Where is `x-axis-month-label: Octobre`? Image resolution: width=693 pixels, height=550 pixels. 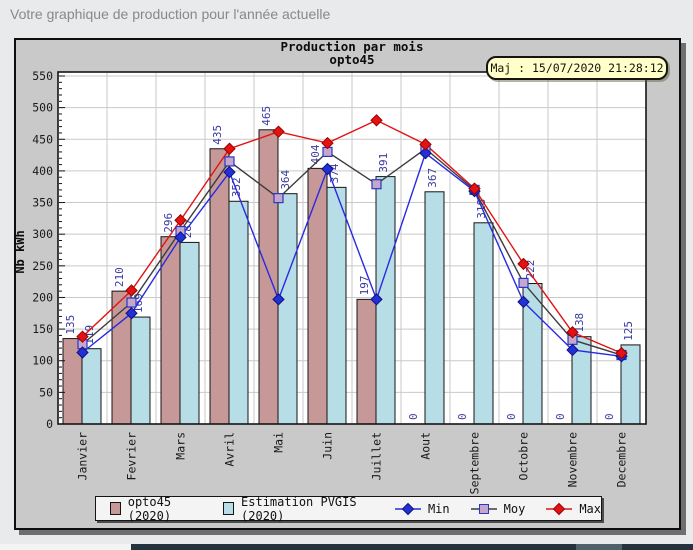
x-axis-month-label: Octobre is located at coordinates (524, 456).